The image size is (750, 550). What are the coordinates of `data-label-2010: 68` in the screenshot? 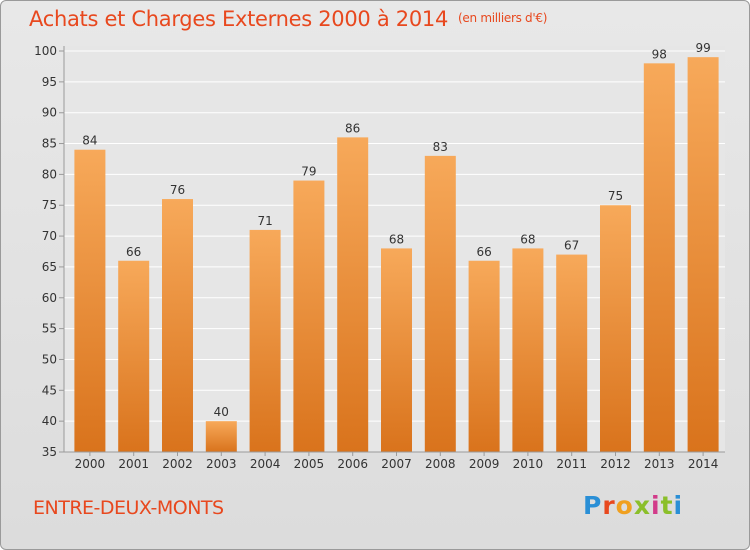 It's located at (527, 239).